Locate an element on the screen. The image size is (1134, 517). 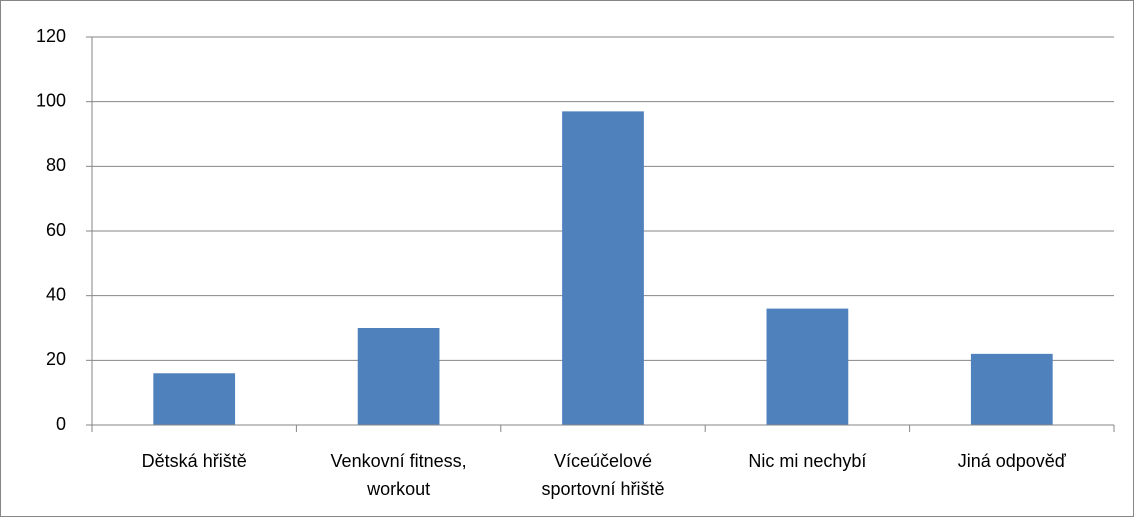
y-tick-label: 100 is located at coordinates (51, 100).